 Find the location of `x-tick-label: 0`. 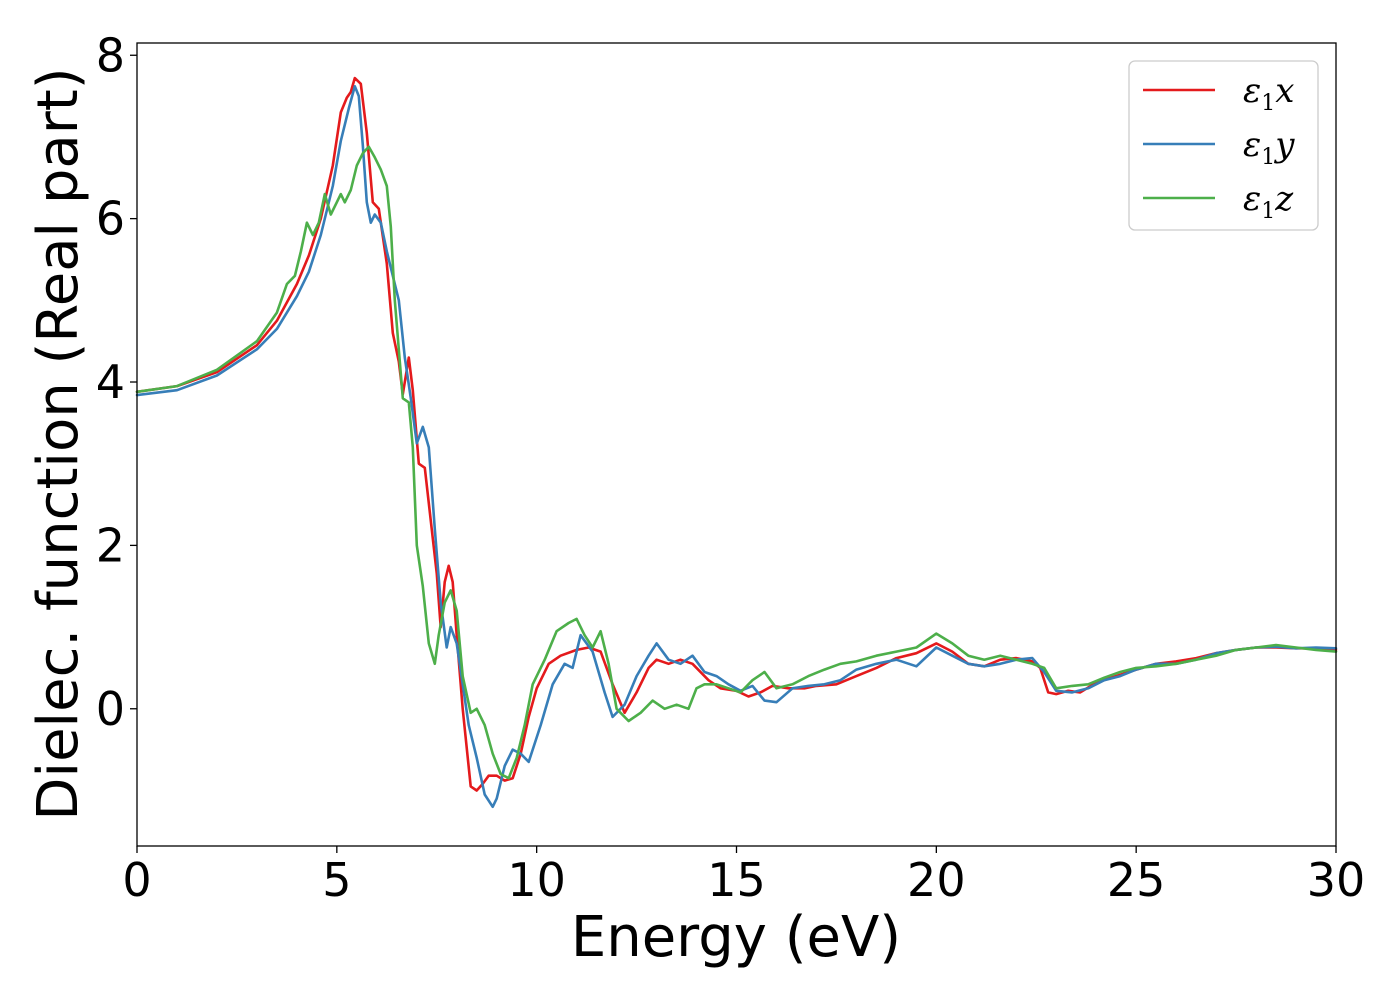

x-tick-label: 0 is located at coordinates (136, 880).